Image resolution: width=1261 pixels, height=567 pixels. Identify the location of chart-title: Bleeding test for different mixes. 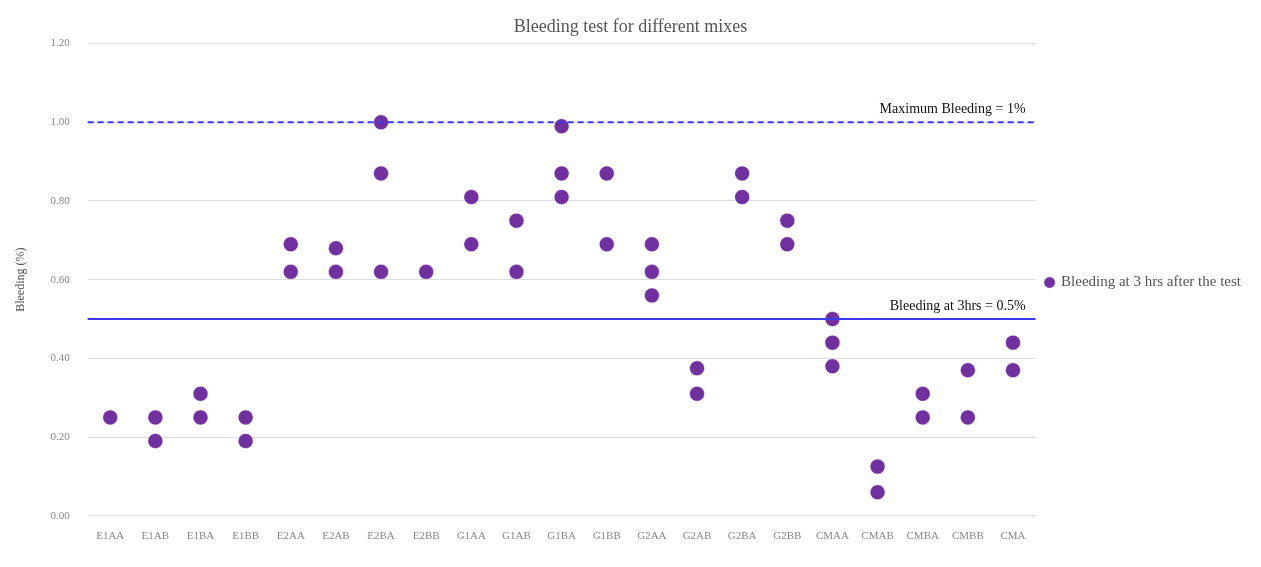
(630, 25).